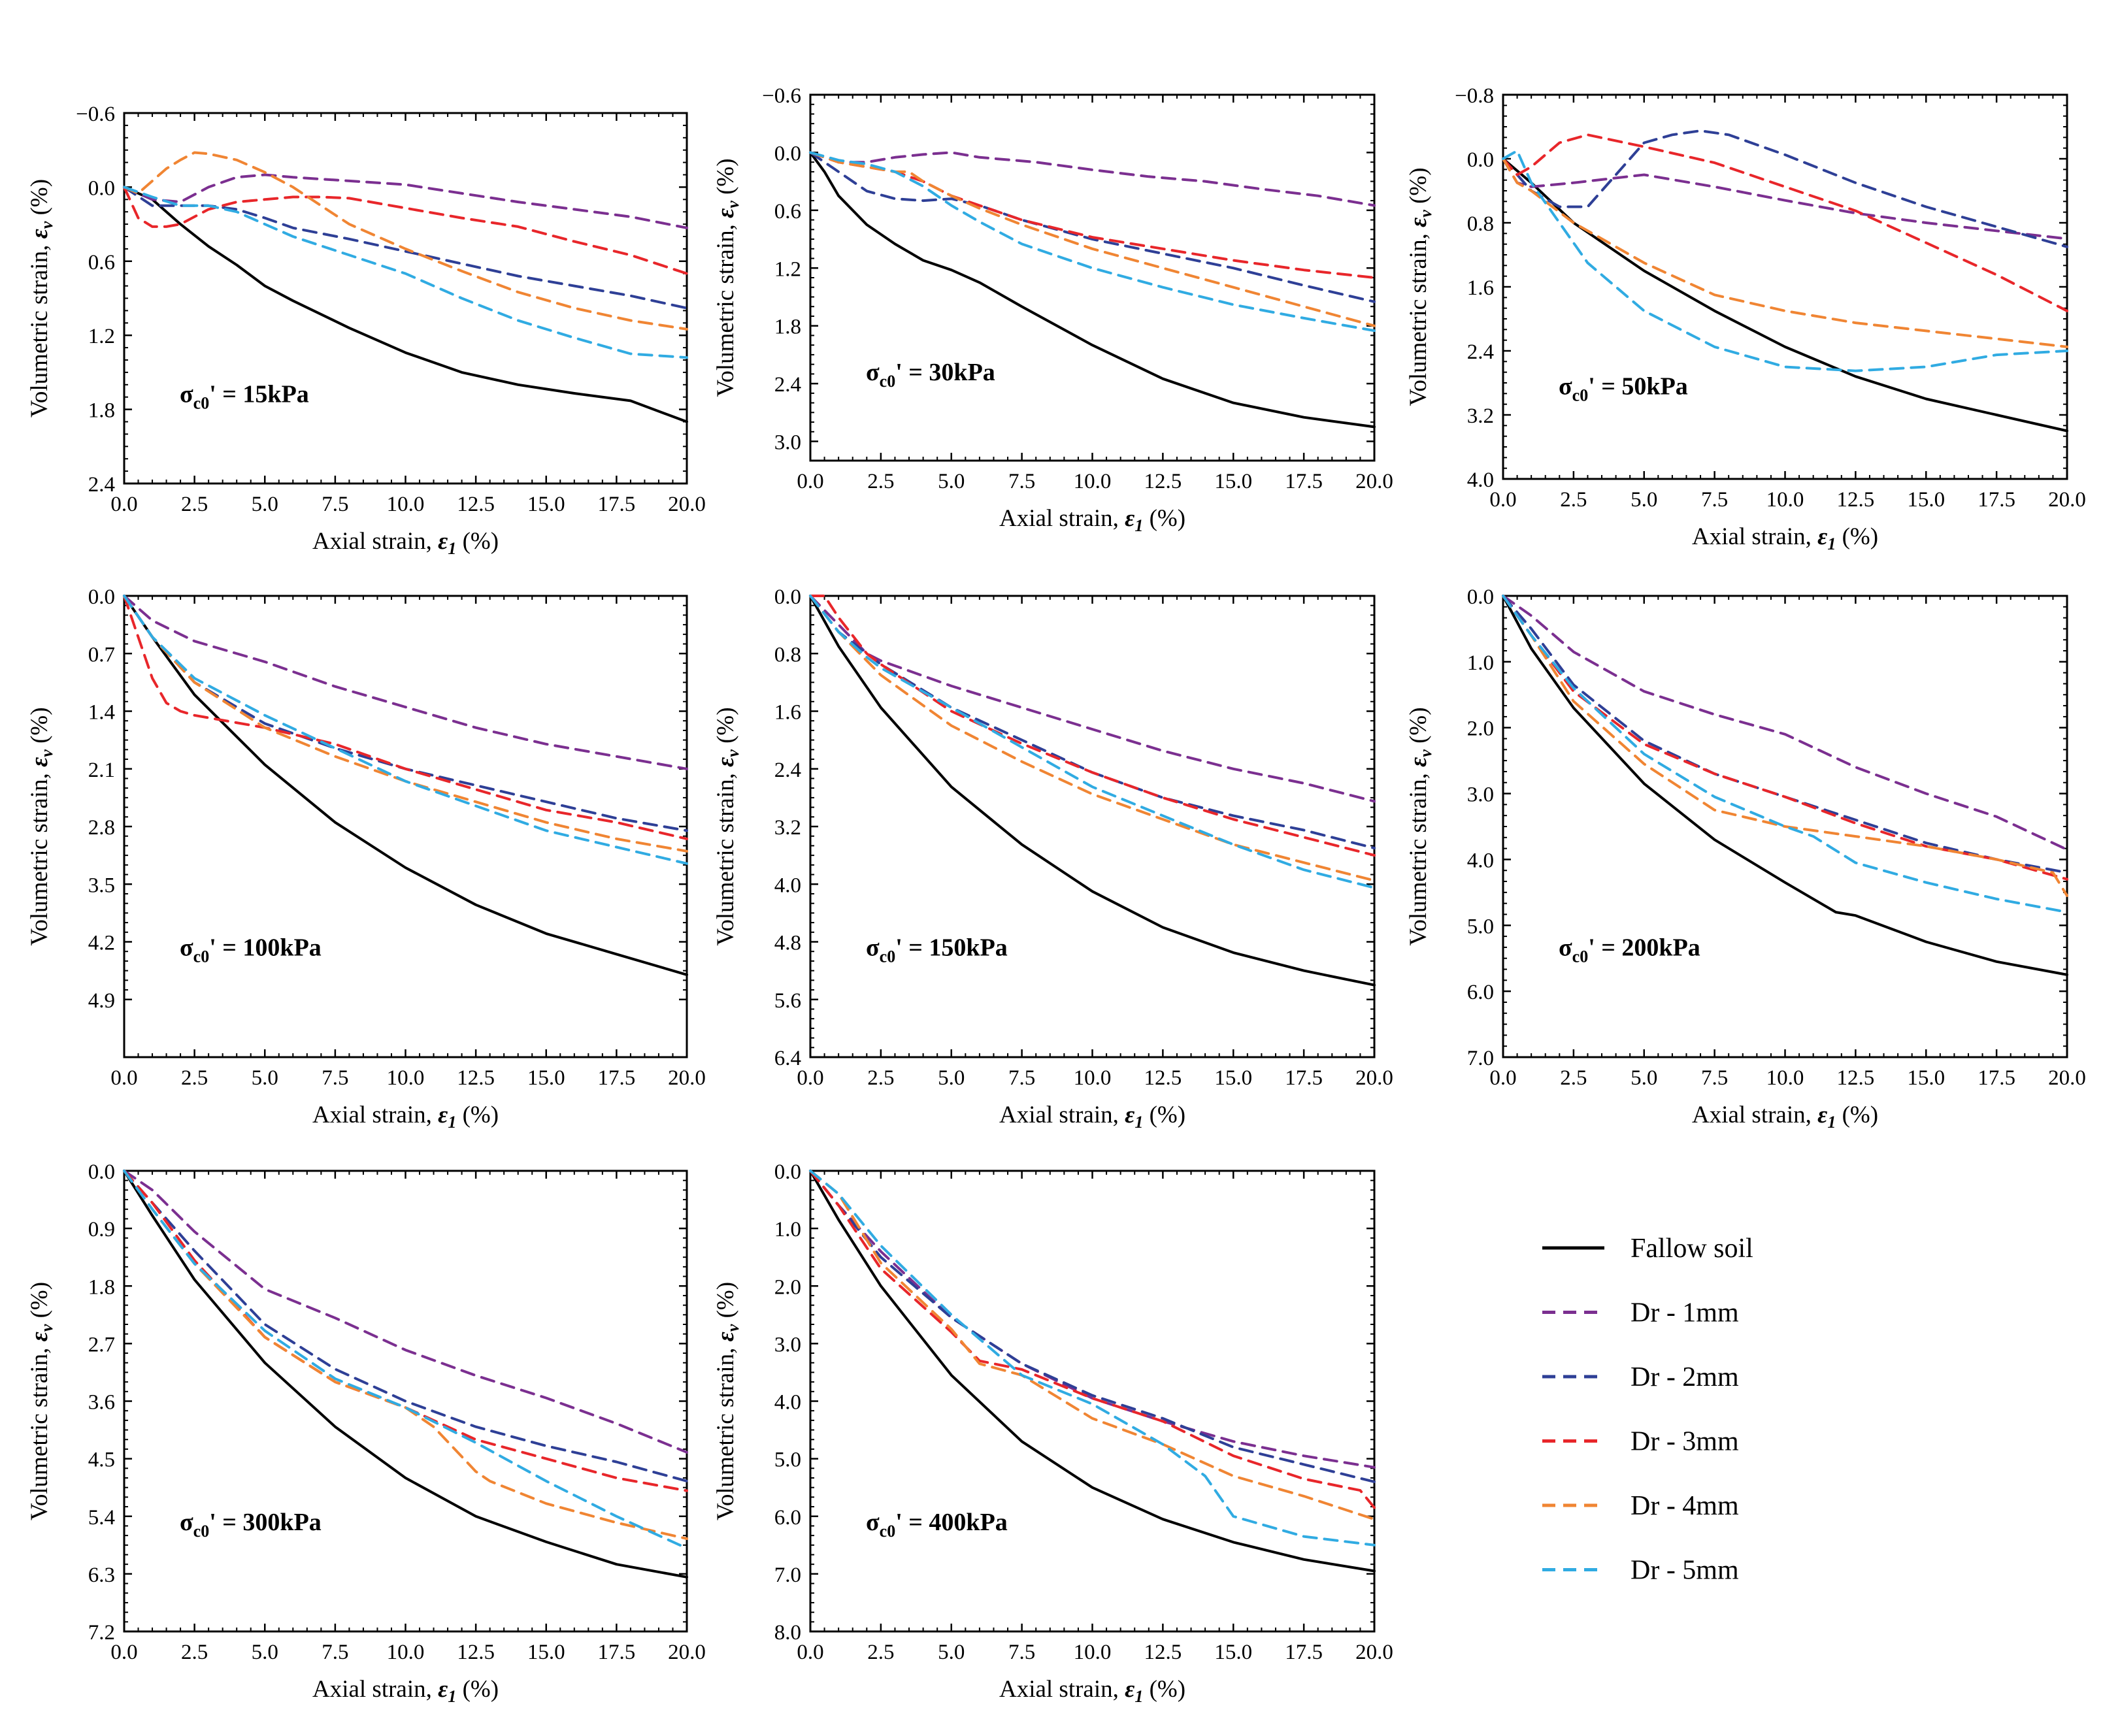  I want to click on y-tick-label: 7.2, so click(102, 1633).